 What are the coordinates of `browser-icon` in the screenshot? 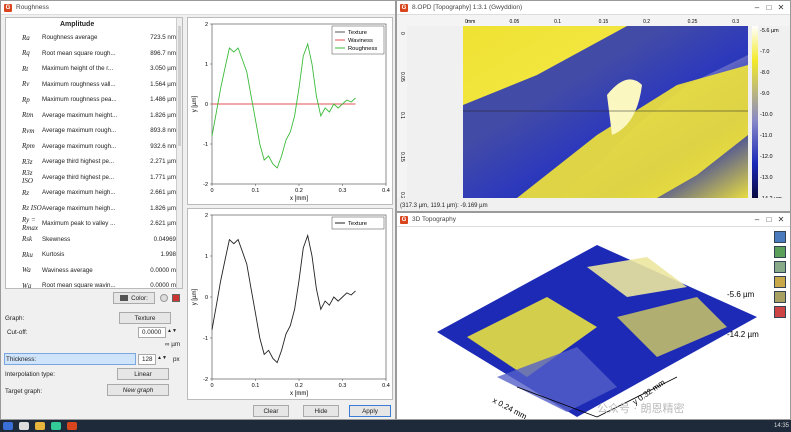 It's located at (56, 426).